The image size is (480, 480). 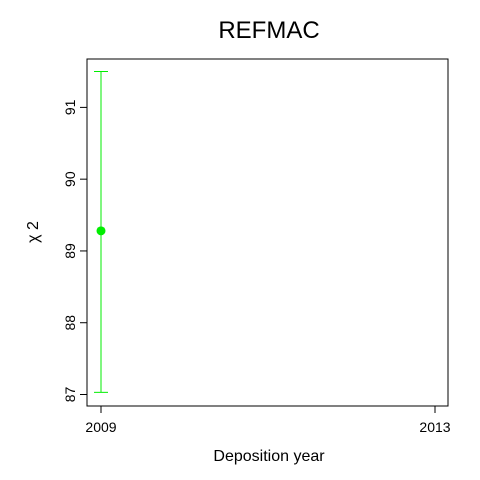 What do you see at coordinates (70, 179) in the screenshot?
I see `y-tick-label: 90` at bounding box center [70, 179].